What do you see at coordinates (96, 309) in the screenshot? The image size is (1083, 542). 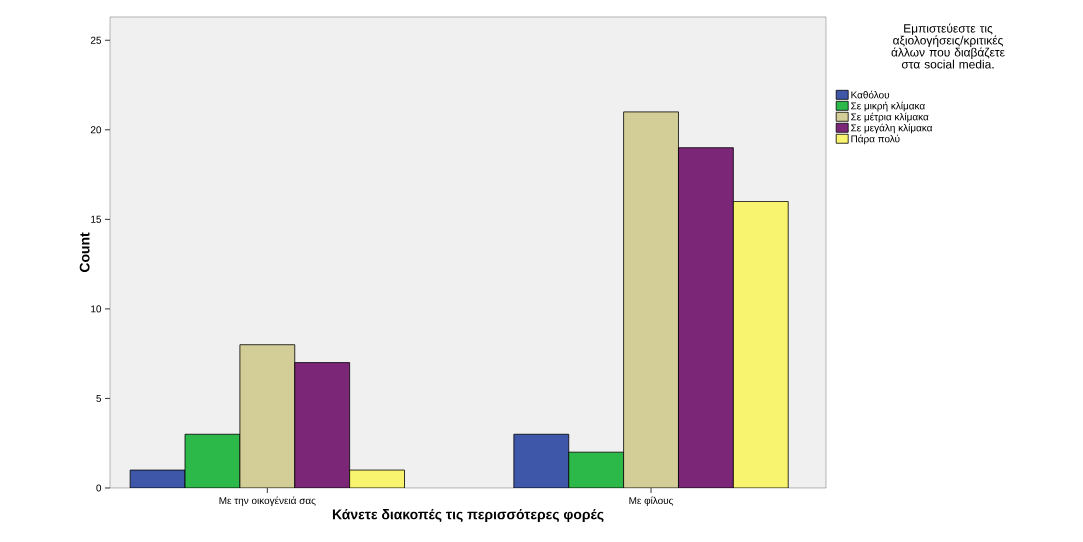 I see `y-tick-label: 10` at bounding box center [96, 309].